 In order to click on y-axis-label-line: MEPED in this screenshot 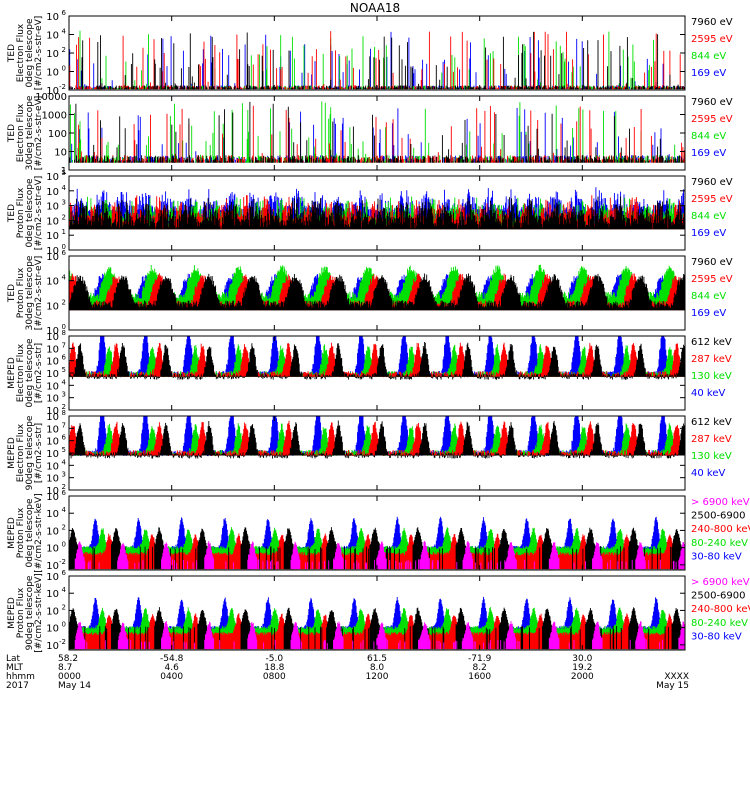, I will do `click(12, 373)`.